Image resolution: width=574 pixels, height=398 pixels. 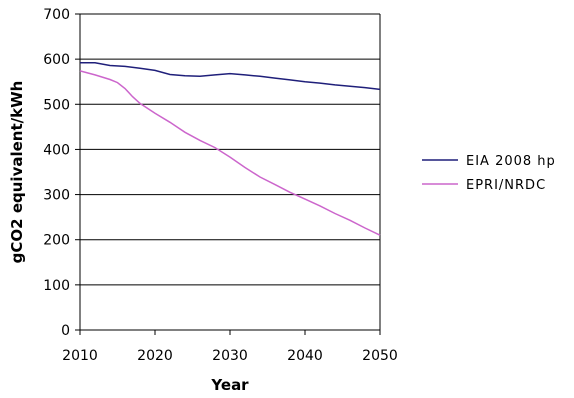 What do you see at coordinates (56, 105) in the screenshot?
I see `y-tick-label: 500` at bounding box center [56, 105].